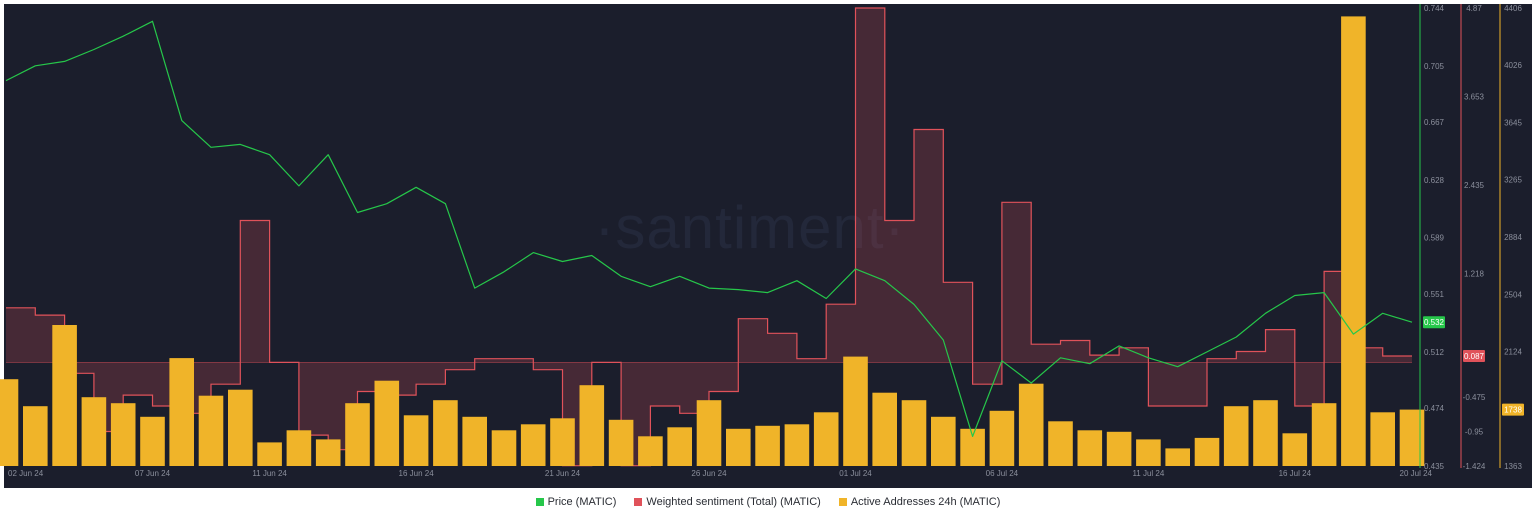 This screenshot has width=1536, height=518. What do you see at coordinates (563, 473) in the screenshot?
I see `x-tick-label: 21 Jun 24` at bounding box center [563, 473].